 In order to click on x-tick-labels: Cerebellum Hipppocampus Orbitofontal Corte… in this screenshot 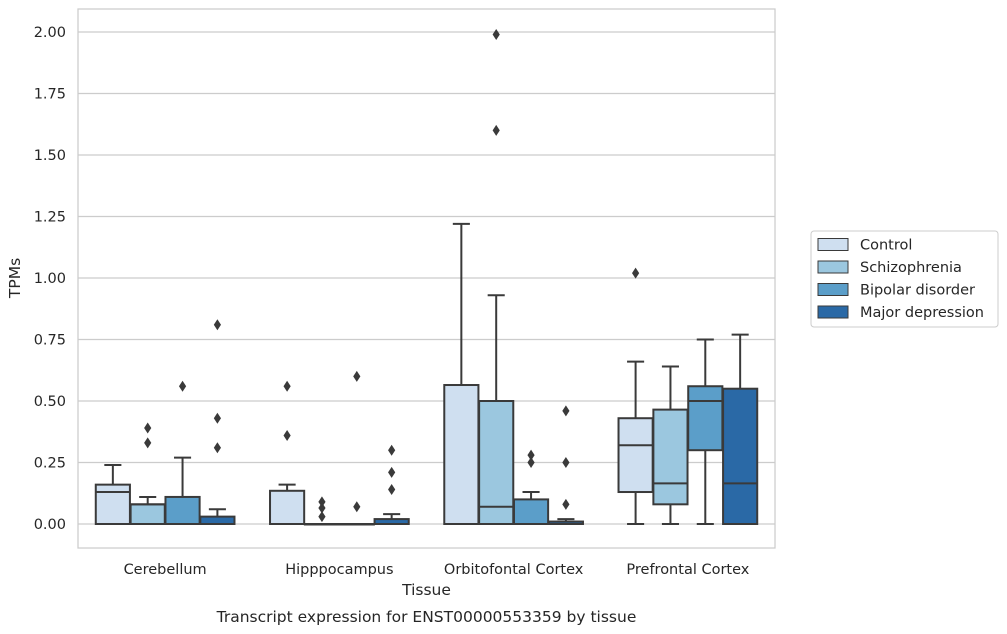, I will do `click(437, 570)`.